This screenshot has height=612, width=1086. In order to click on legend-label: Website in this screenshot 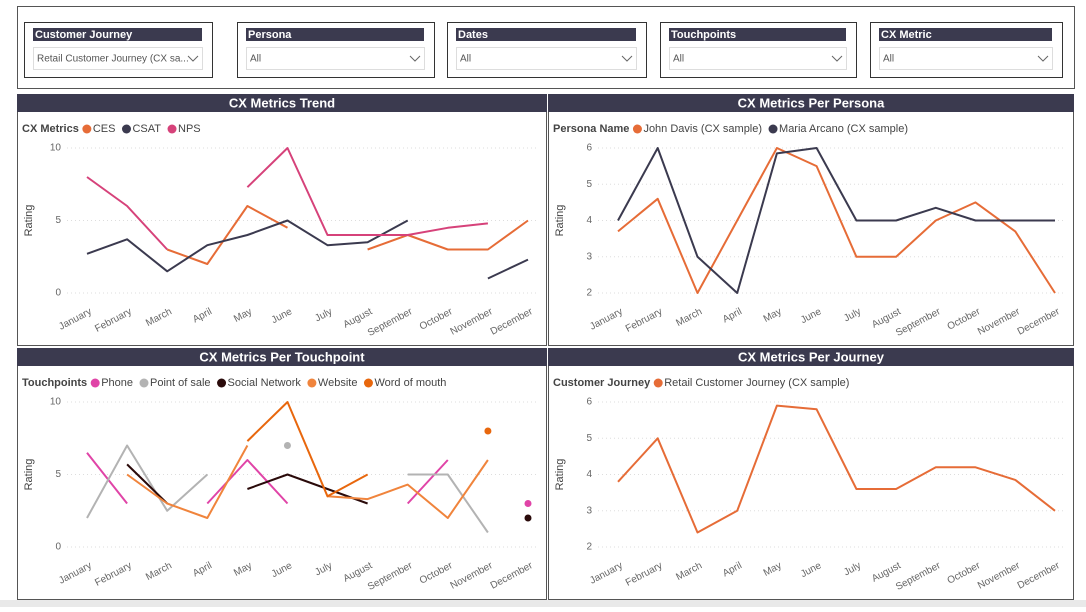, I will do `click(338, 383)`.